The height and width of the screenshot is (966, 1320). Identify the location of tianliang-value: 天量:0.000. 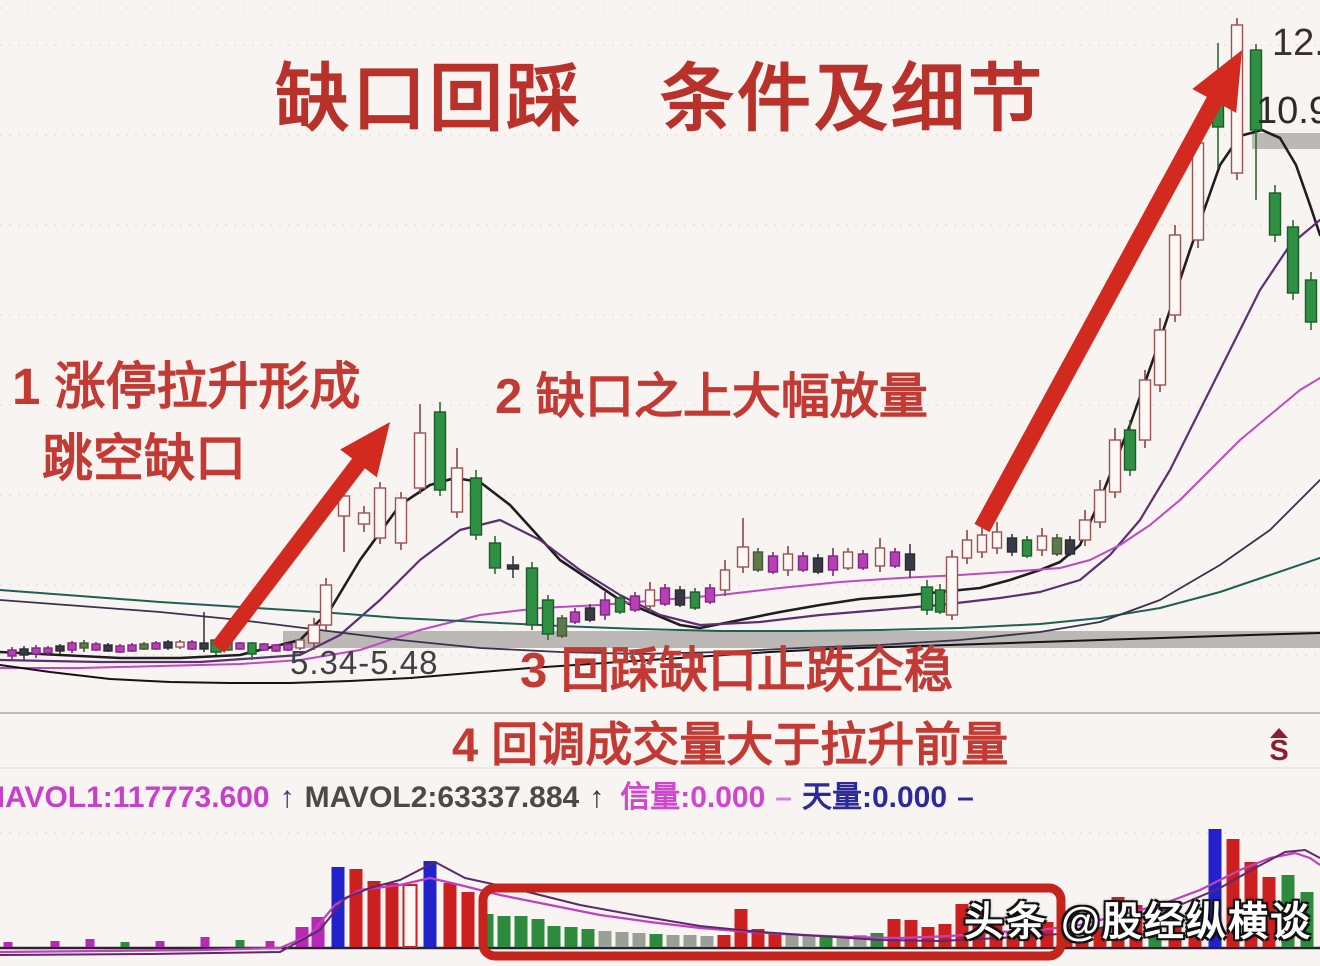
(874, 797).